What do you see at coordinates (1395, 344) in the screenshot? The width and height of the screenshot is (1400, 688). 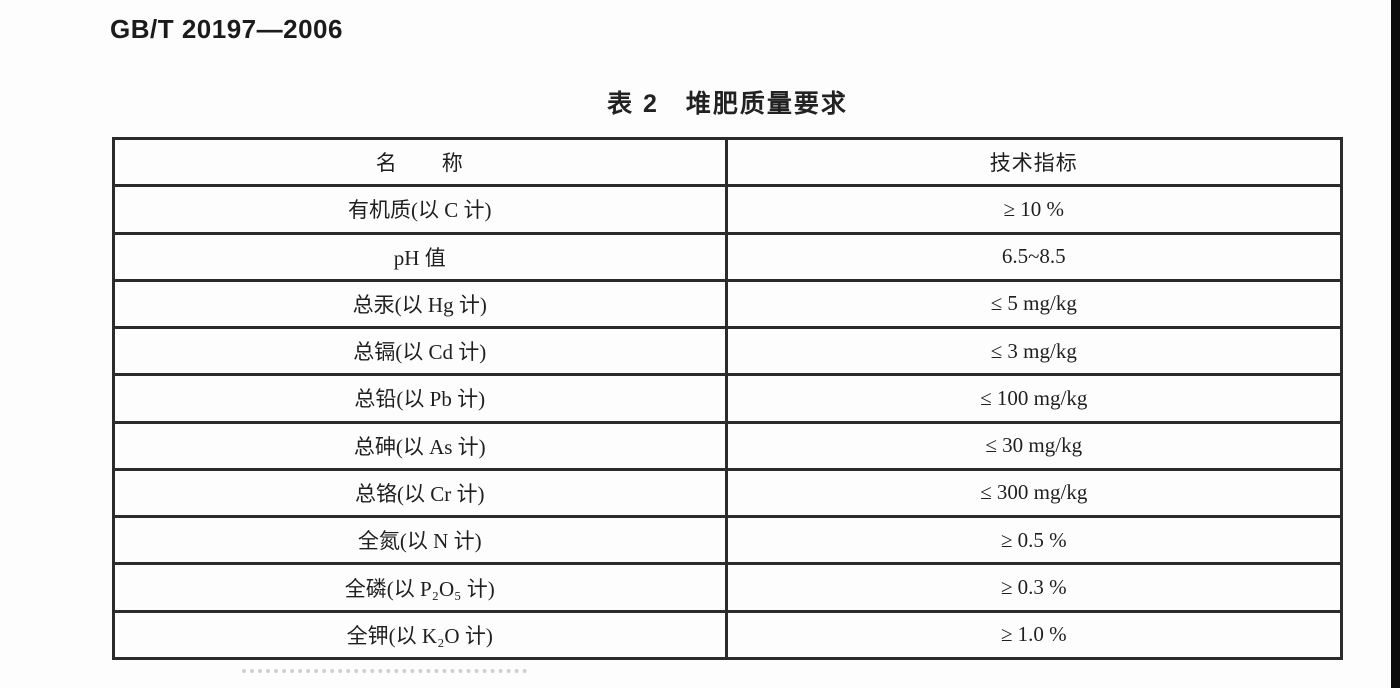 I see `page-edge-bar` at bounding box center [1395, 344].